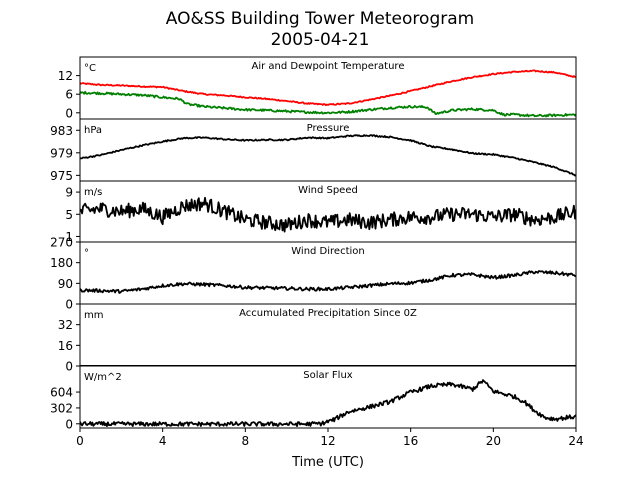  What do you see at coordinates (61, 176) in the screenshot?
I see `y-tick-label-pressure-0: 975` at bounding box center [61, 176].